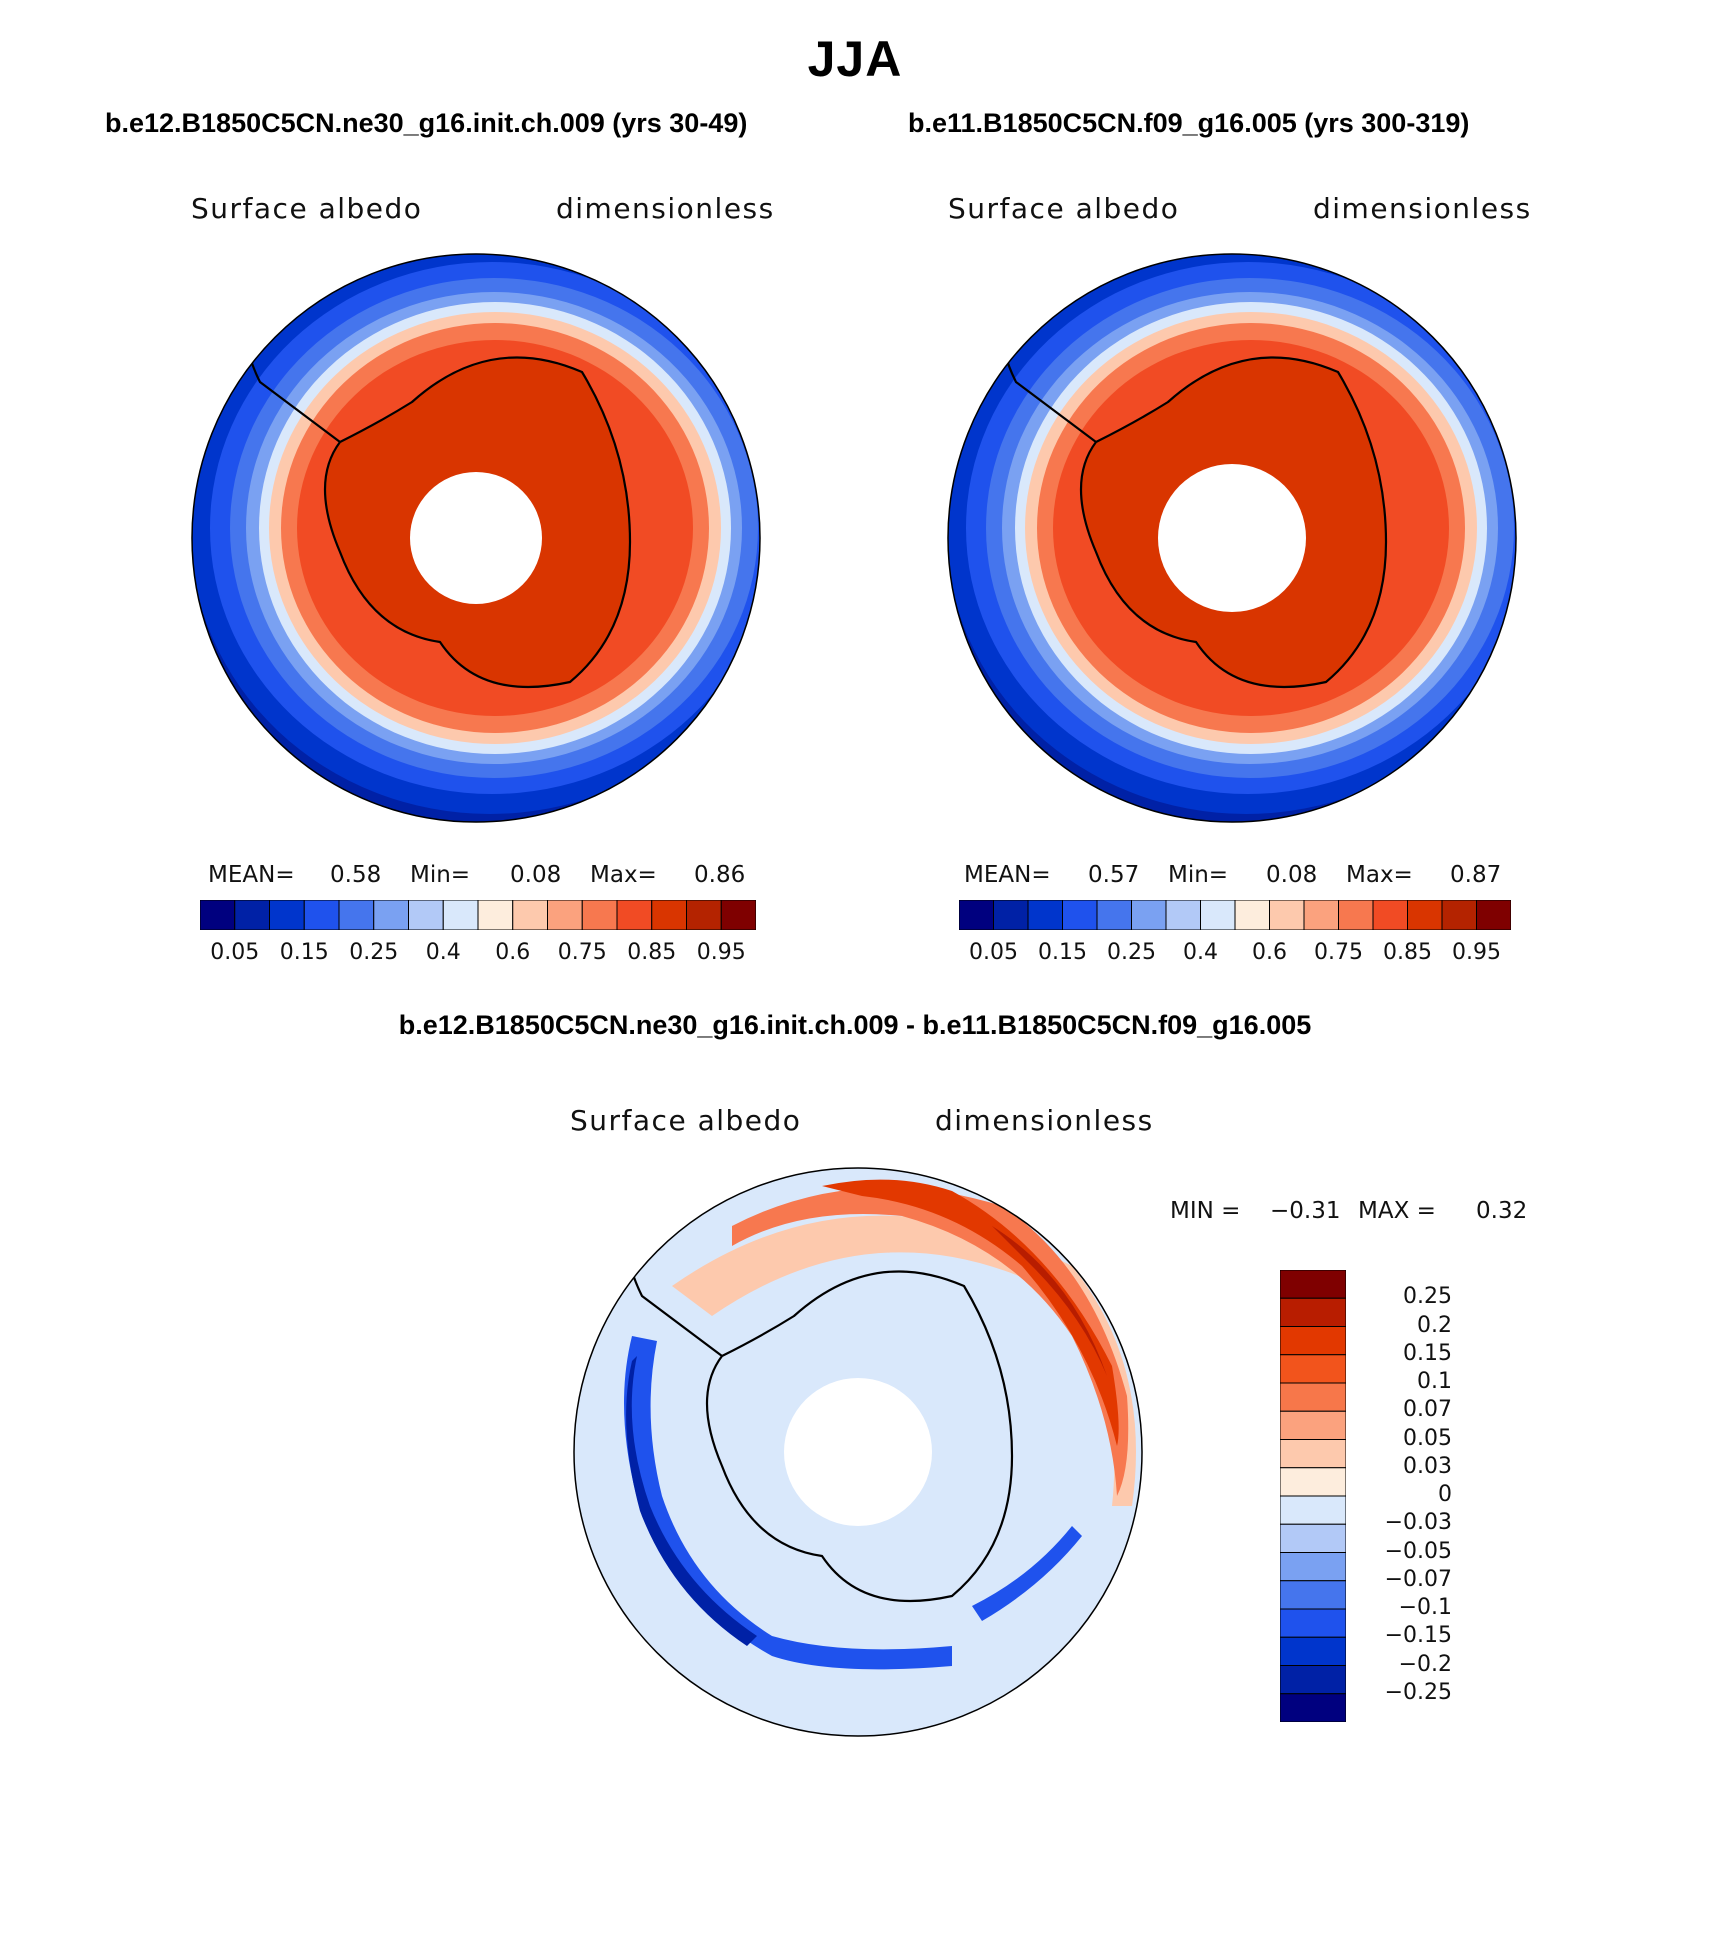 The image size is (1710, 1947). What do you see at coordinates (1338, 952) in the screenshot?
I see `colorbar-tick-label: 0.75` at bounding box center [1338, 952].